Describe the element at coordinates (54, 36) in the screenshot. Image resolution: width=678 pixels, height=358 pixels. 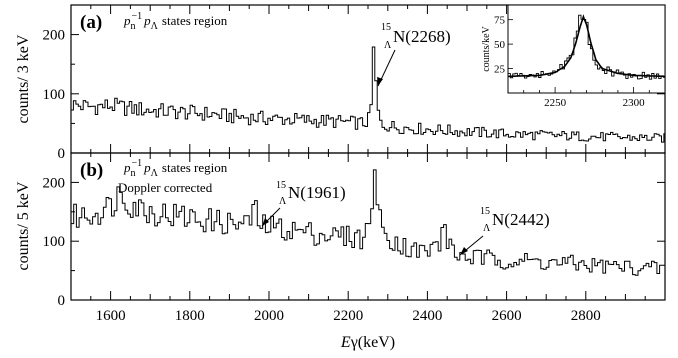
I see `y-tick-label-a-200: 200` at that location.